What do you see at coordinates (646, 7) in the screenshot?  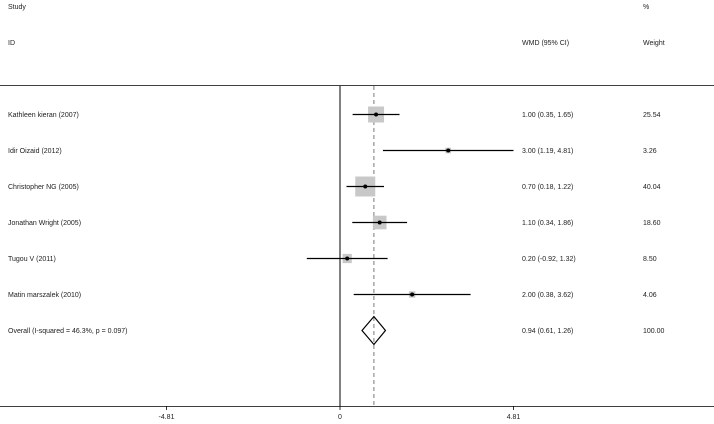 I see `percent-header: %` at bounding box center [646, 7].